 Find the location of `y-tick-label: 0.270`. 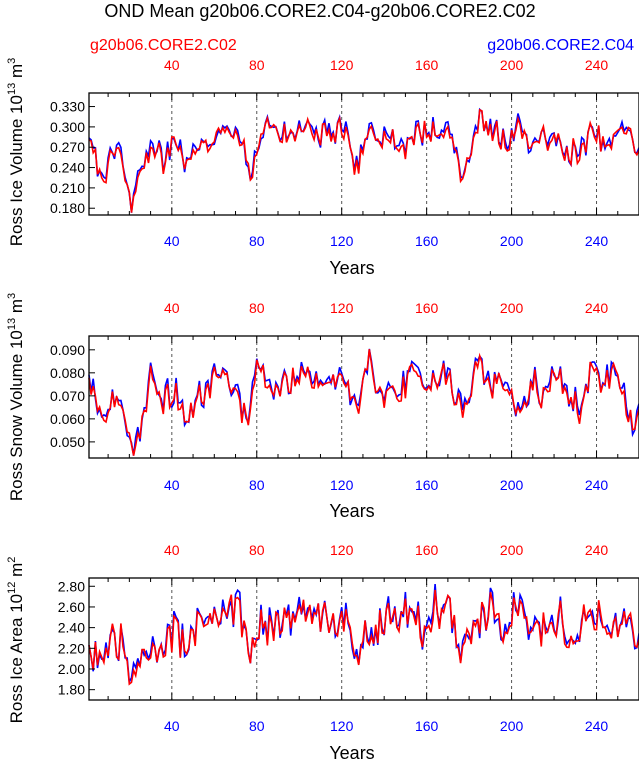

y-tick-label: 0.270 is located at coordinates (67, 147).